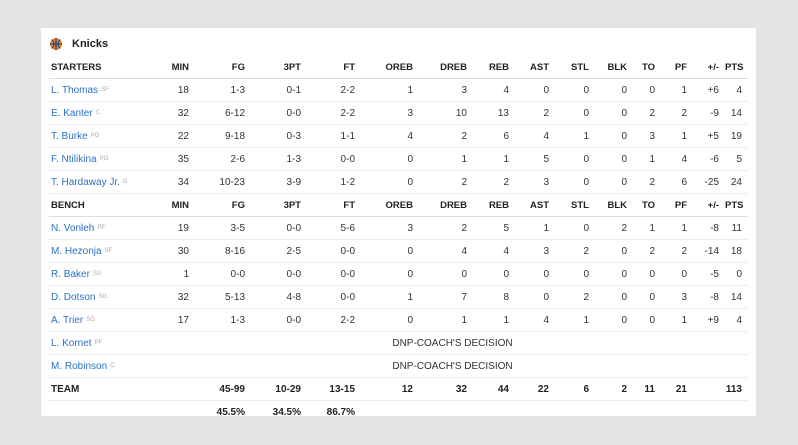 This screenshot has height=445, width=798. I want to click on stat-pts: 14, so click(736, 297).